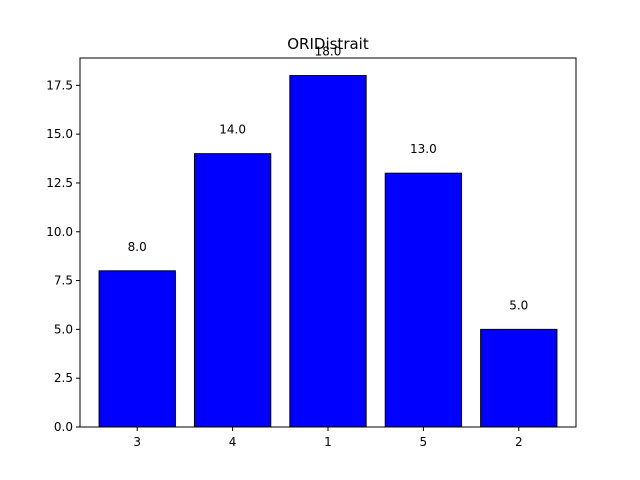 The width and height of the screenshot is (640, 480). I want to click on x-tick-label: 5, so click(424, 442).